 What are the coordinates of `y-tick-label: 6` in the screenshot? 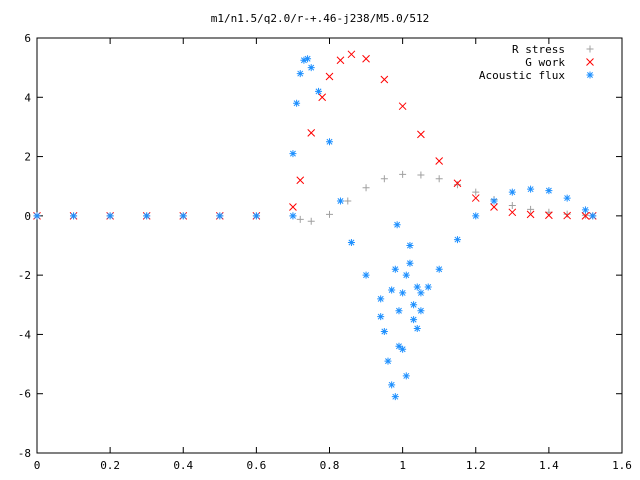 It's located at (27, 38).